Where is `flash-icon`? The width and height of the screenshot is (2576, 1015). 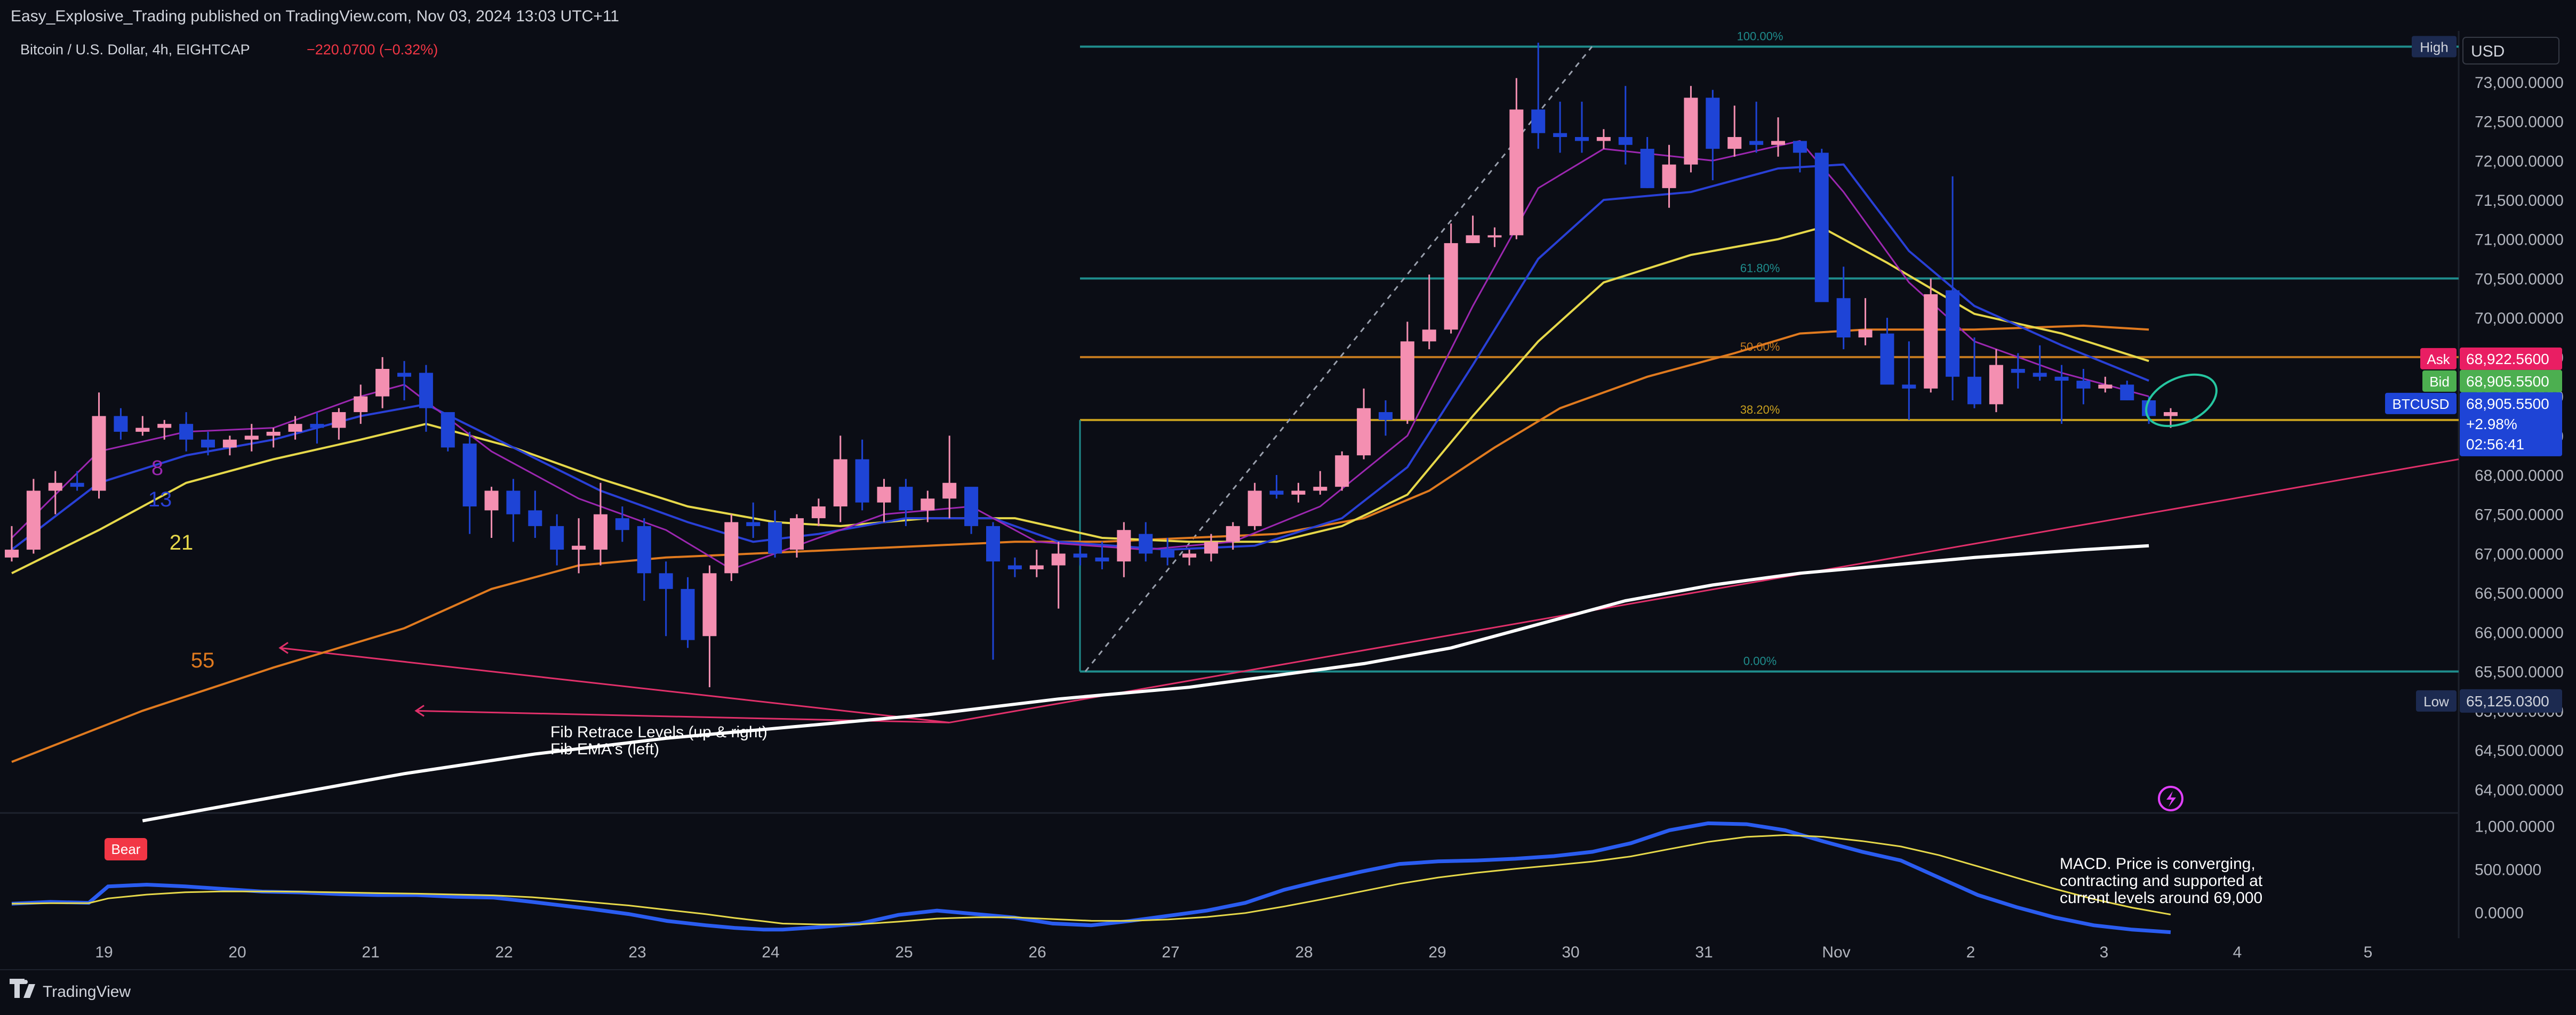 flash-icon is located at coordinates (2170, 798).